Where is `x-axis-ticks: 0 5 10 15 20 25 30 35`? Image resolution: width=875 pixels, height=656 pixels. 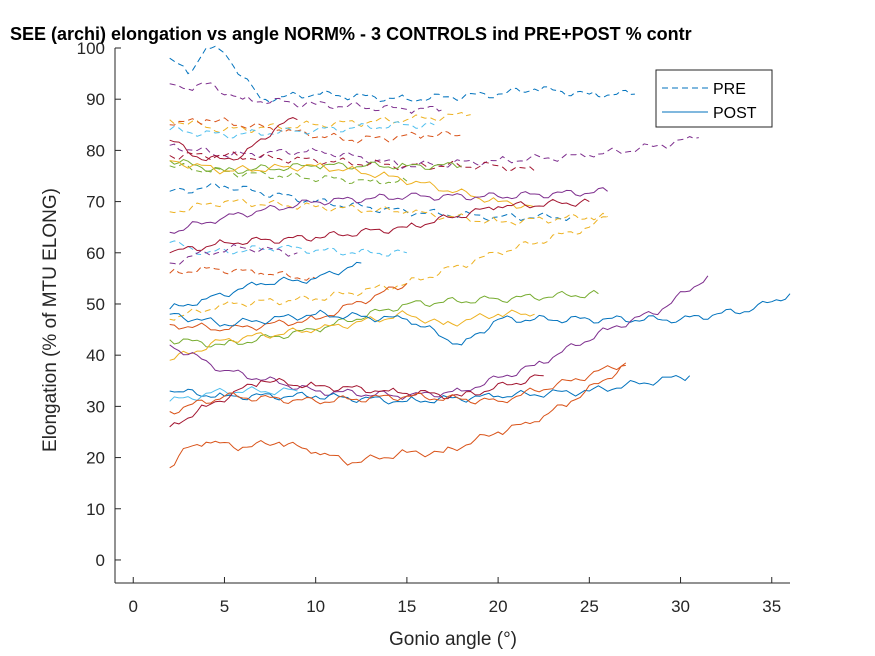 x-axis-ticks: 0 5 10 15 20 25 30 35 is located at coordinates (455, 596).